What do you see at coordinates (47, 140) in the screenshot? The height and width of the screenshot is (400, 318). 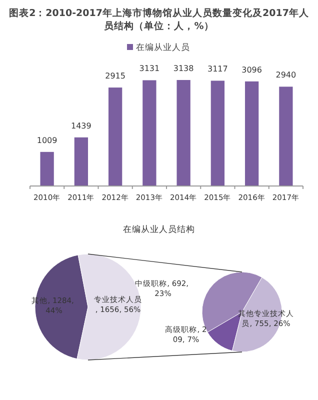 I see `data-label: 1009` at bounding box center [47, 140].